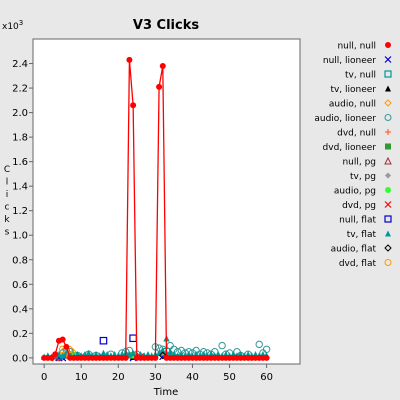 This screenshot has width=400, height=400. What do you see at coordinates (229, 377) in the screenshot?
I see `x-tick-label: 50` at bounding box center [229, 377].